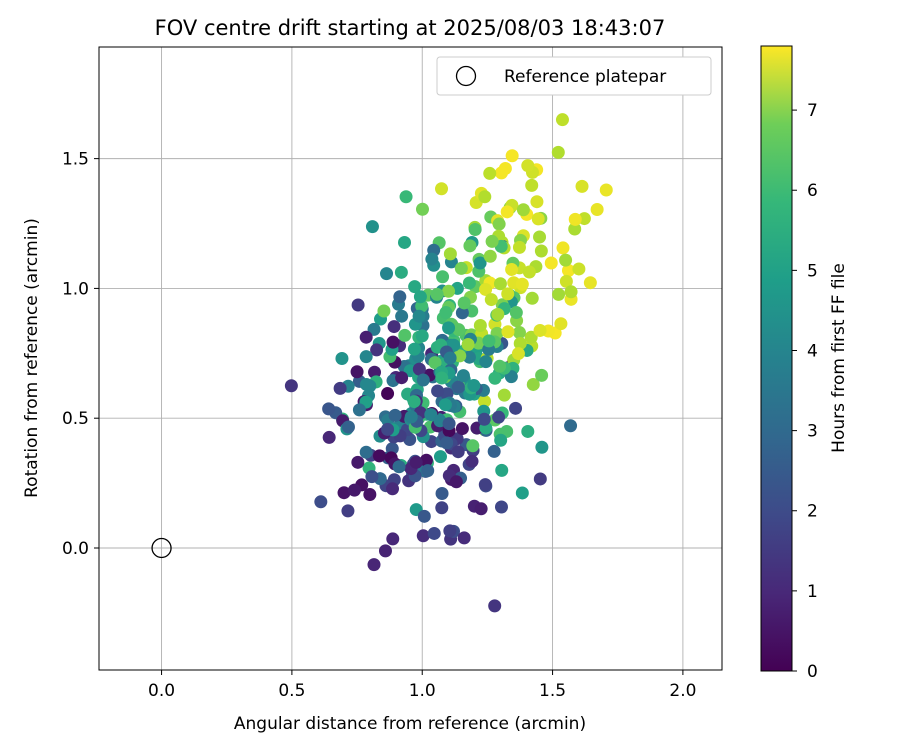 The image size is (900, 750). Describe the element at coordinates (805, 391) in the screenshot. I see `colorbar-ticks: 0 1 2 3 4 5 6 7` at that location.